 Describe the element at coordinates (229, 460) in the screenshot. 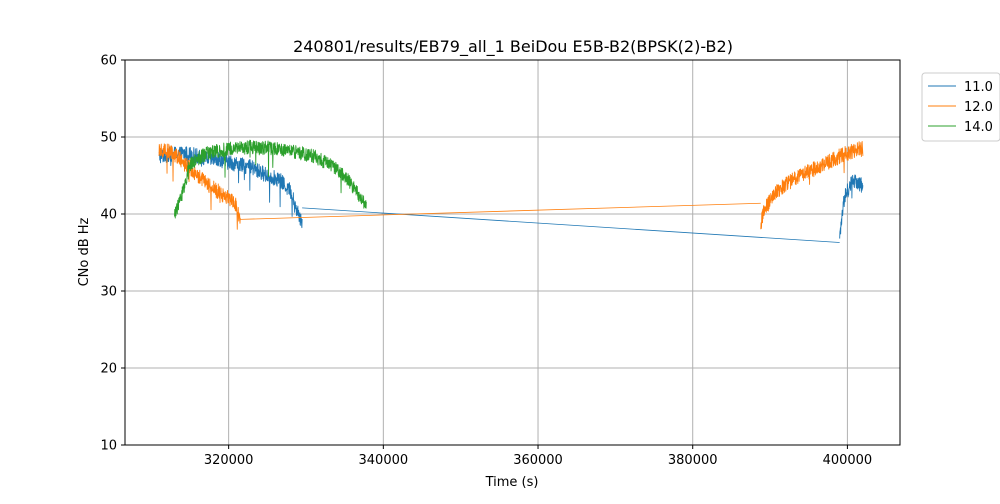

I see `x-tick-label: 320000` at that location.